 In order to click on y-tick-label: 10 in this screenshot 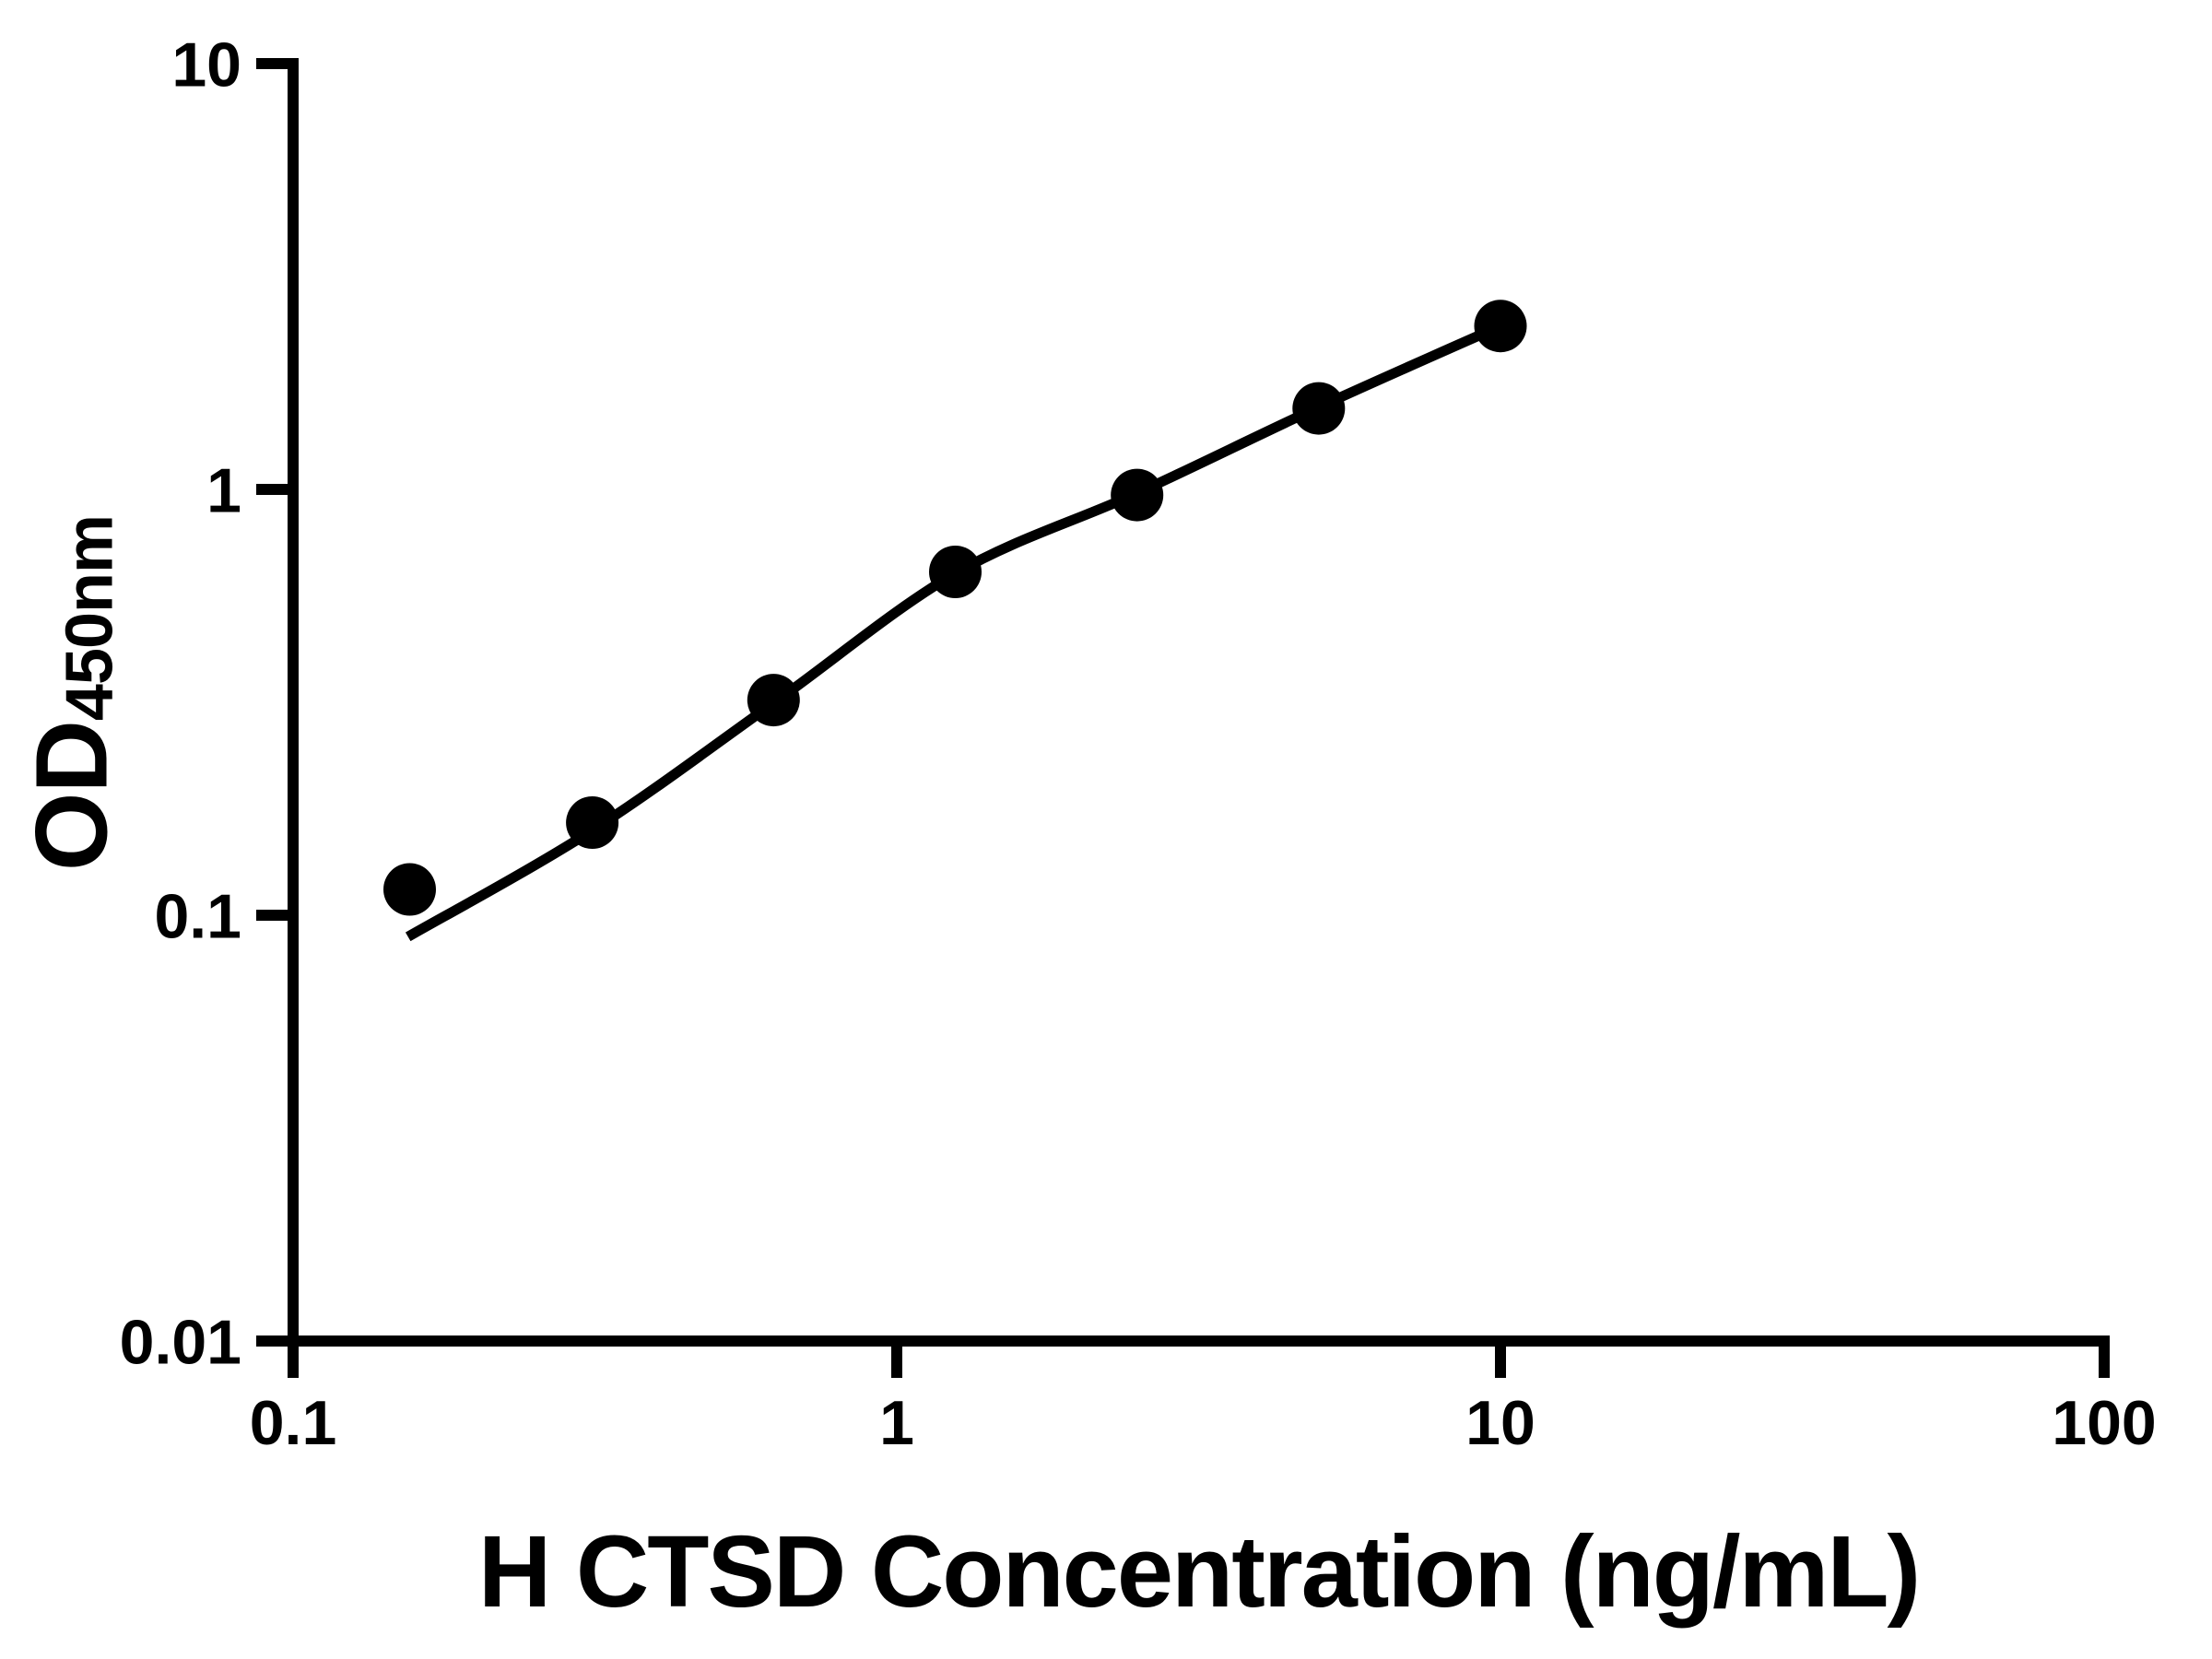, I will do `click(206, 64)`.